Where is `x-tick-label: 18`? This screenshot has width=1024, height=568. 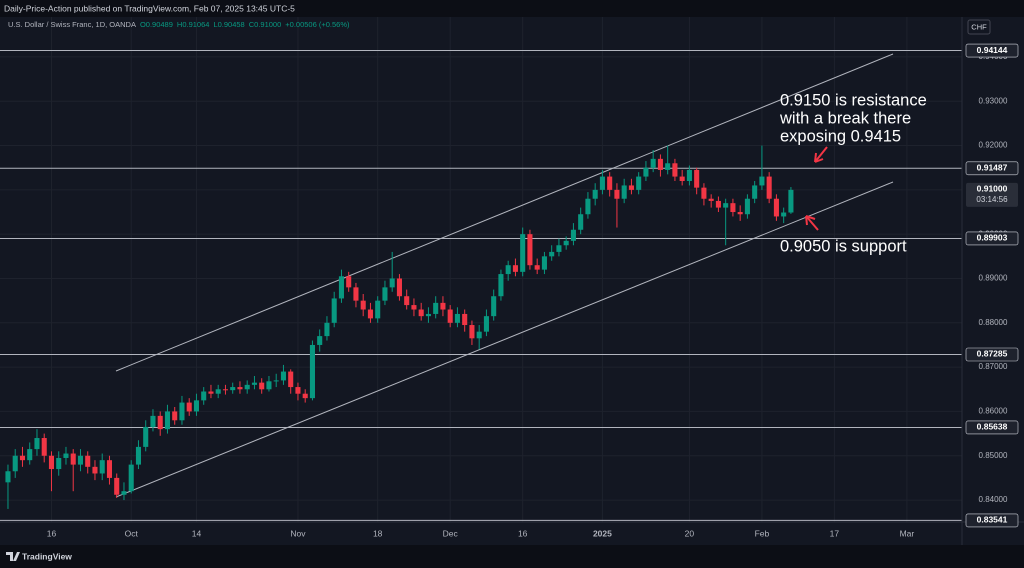 x-tick-label: 18 is located at coordinates (378, 533).